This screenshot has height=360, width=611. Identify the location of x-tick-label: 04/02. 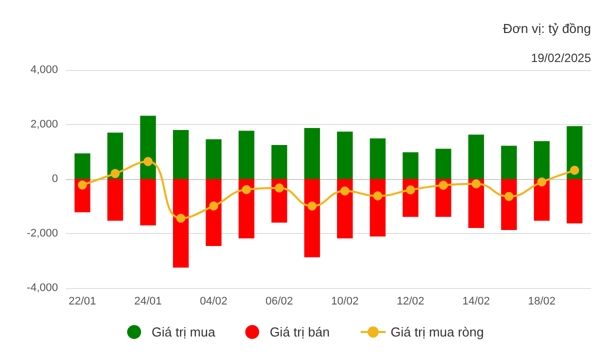
(214, 302).